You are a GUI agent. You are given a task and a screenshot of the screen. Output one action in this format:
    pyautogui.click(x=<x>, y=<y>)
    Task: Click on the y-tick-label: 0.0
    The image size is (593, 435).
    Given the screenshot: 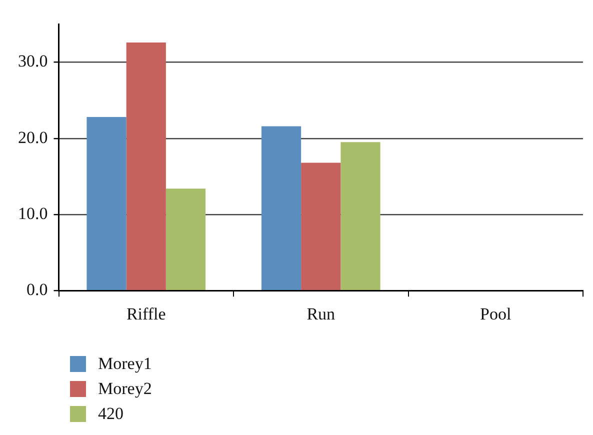 What is the action you would take?
    pyautogui.click(x=37, y=290)
    